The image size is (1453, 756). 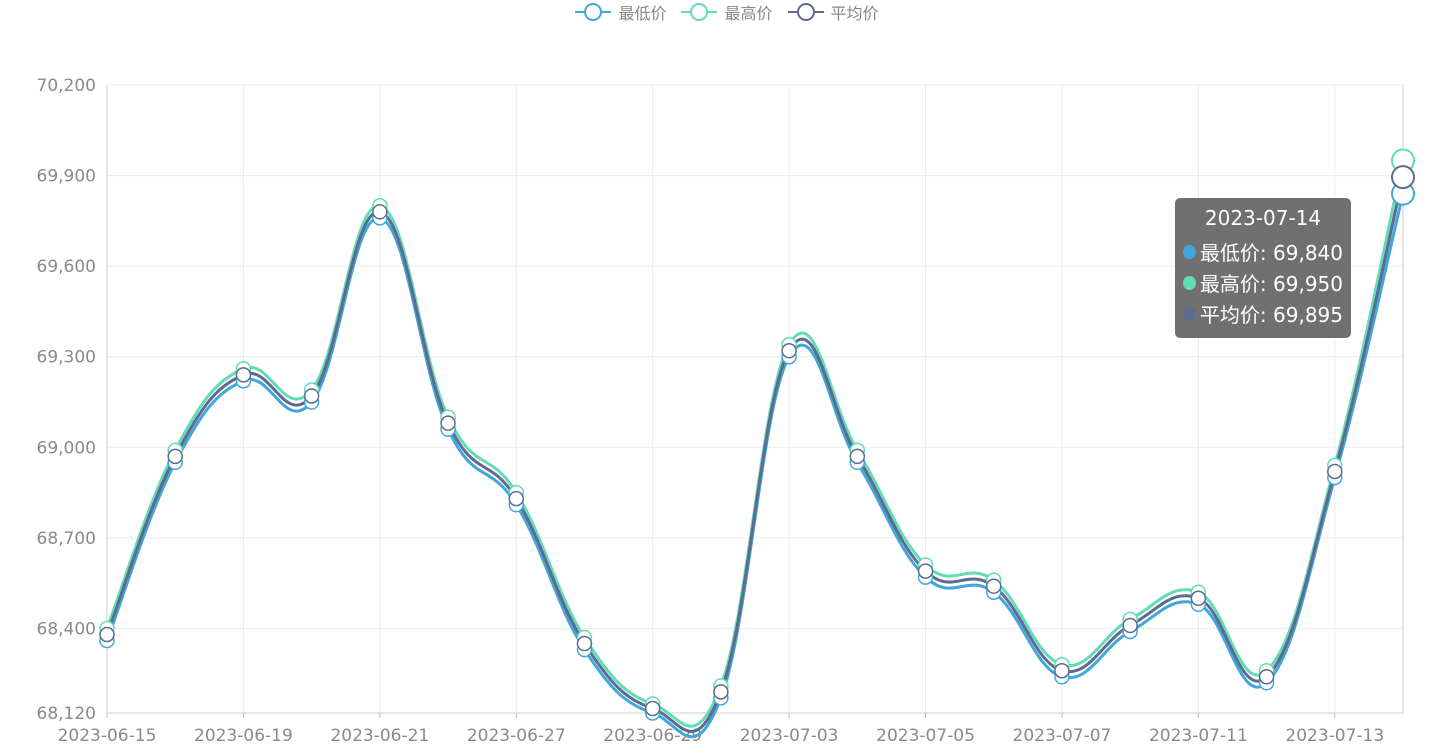 I want to click on y-tick-label: 68,400, so click(x=66, y=629).